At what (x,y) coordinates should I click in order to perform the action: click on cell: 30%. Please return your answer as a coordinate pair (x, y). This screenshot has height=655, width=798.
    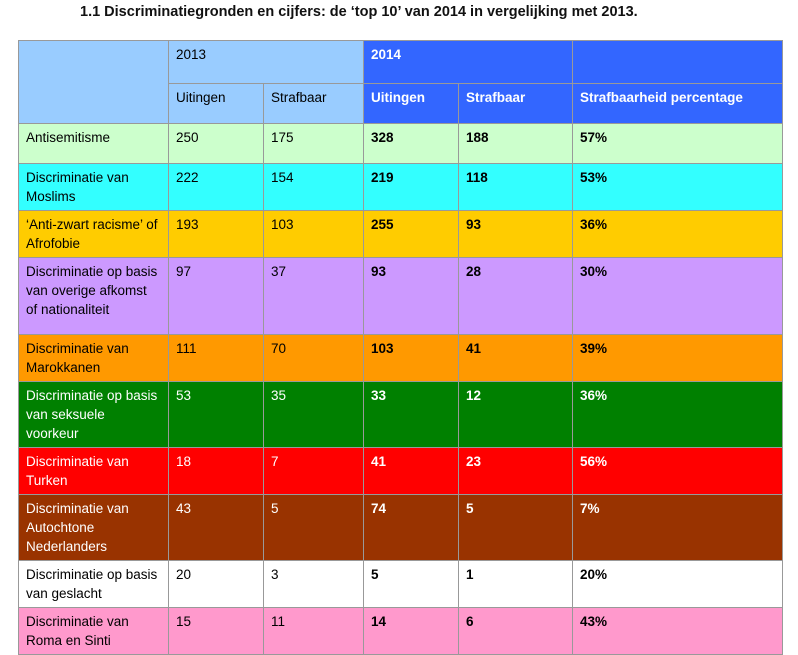
    Looking at the image, I should click on (678, 296).